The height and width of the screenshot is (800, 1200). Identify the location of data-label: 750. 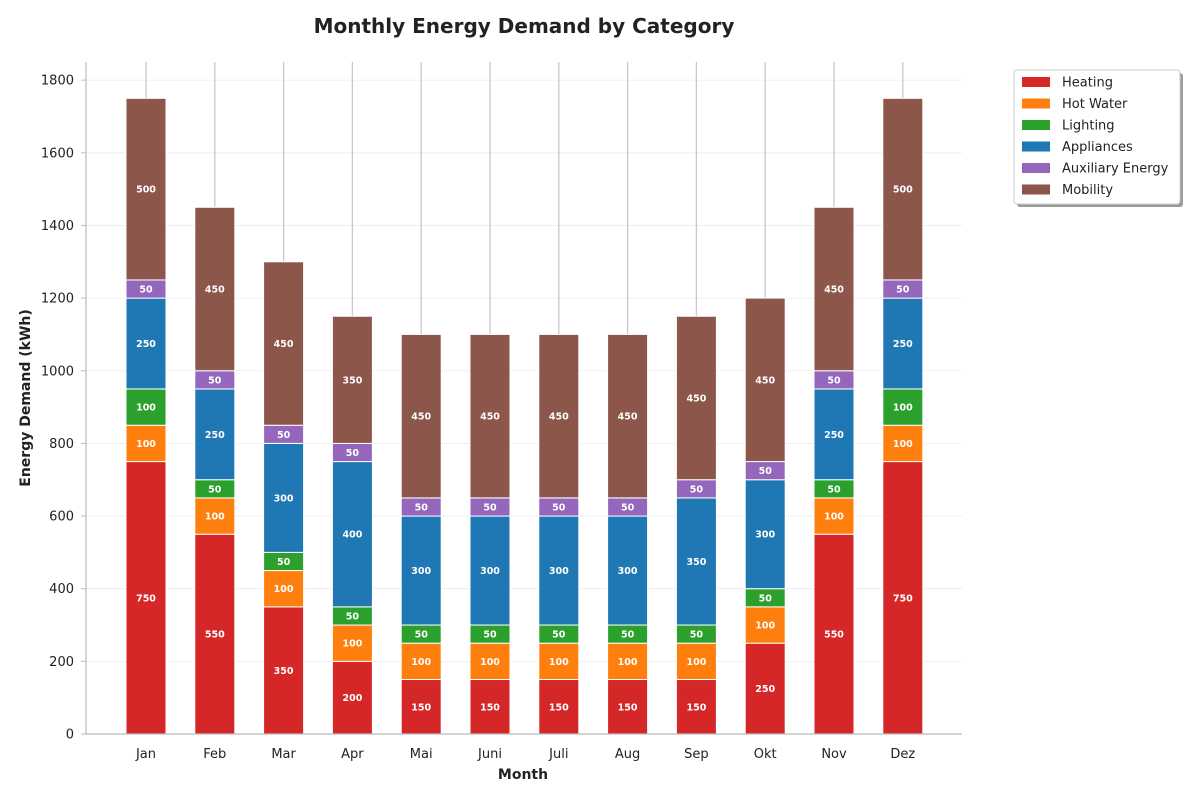
(146, 598).